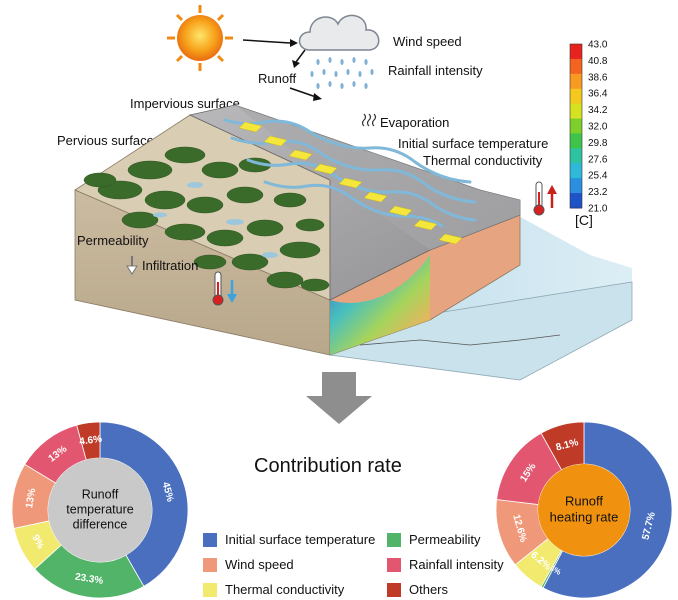 The height and width of the screenshot is (600, 678). I want to click on legend-item-permeability: Permeability, so click(434, 539).